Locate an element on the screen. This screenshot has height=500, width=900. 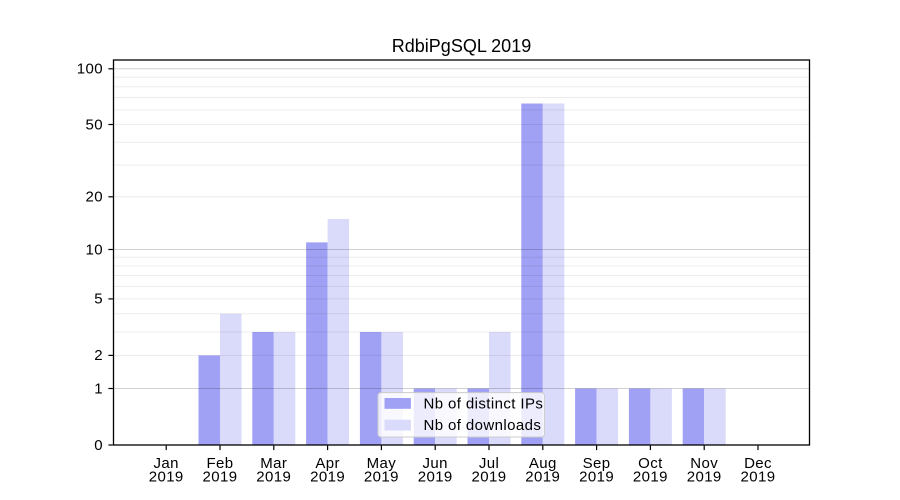
svg-text: Oct is located at coordinates (650, 463).